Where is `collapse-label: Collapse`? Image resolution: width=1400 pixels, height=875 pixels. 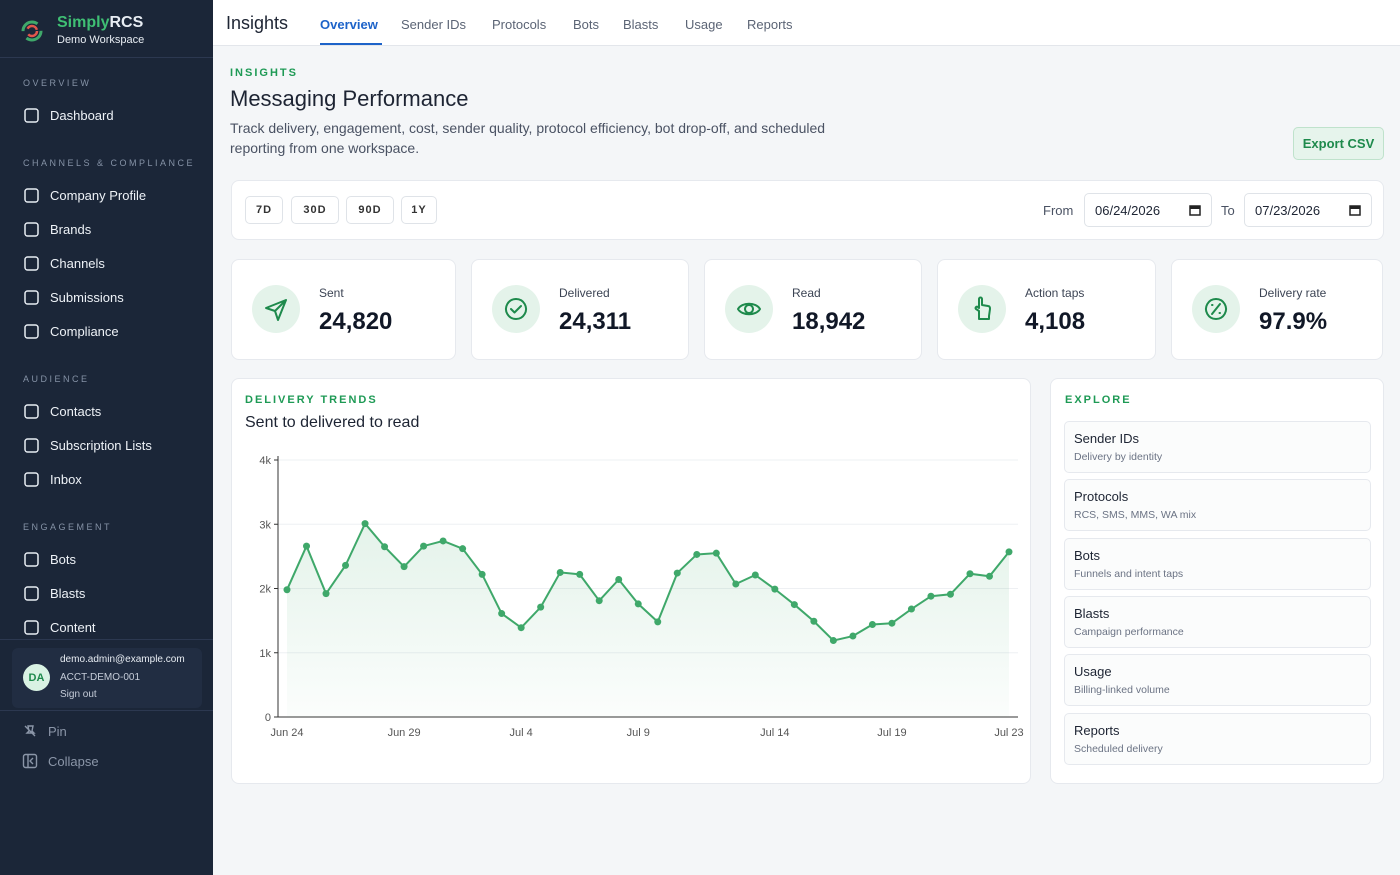 collapse-label: Collapse is located at coordinates (73, 761).